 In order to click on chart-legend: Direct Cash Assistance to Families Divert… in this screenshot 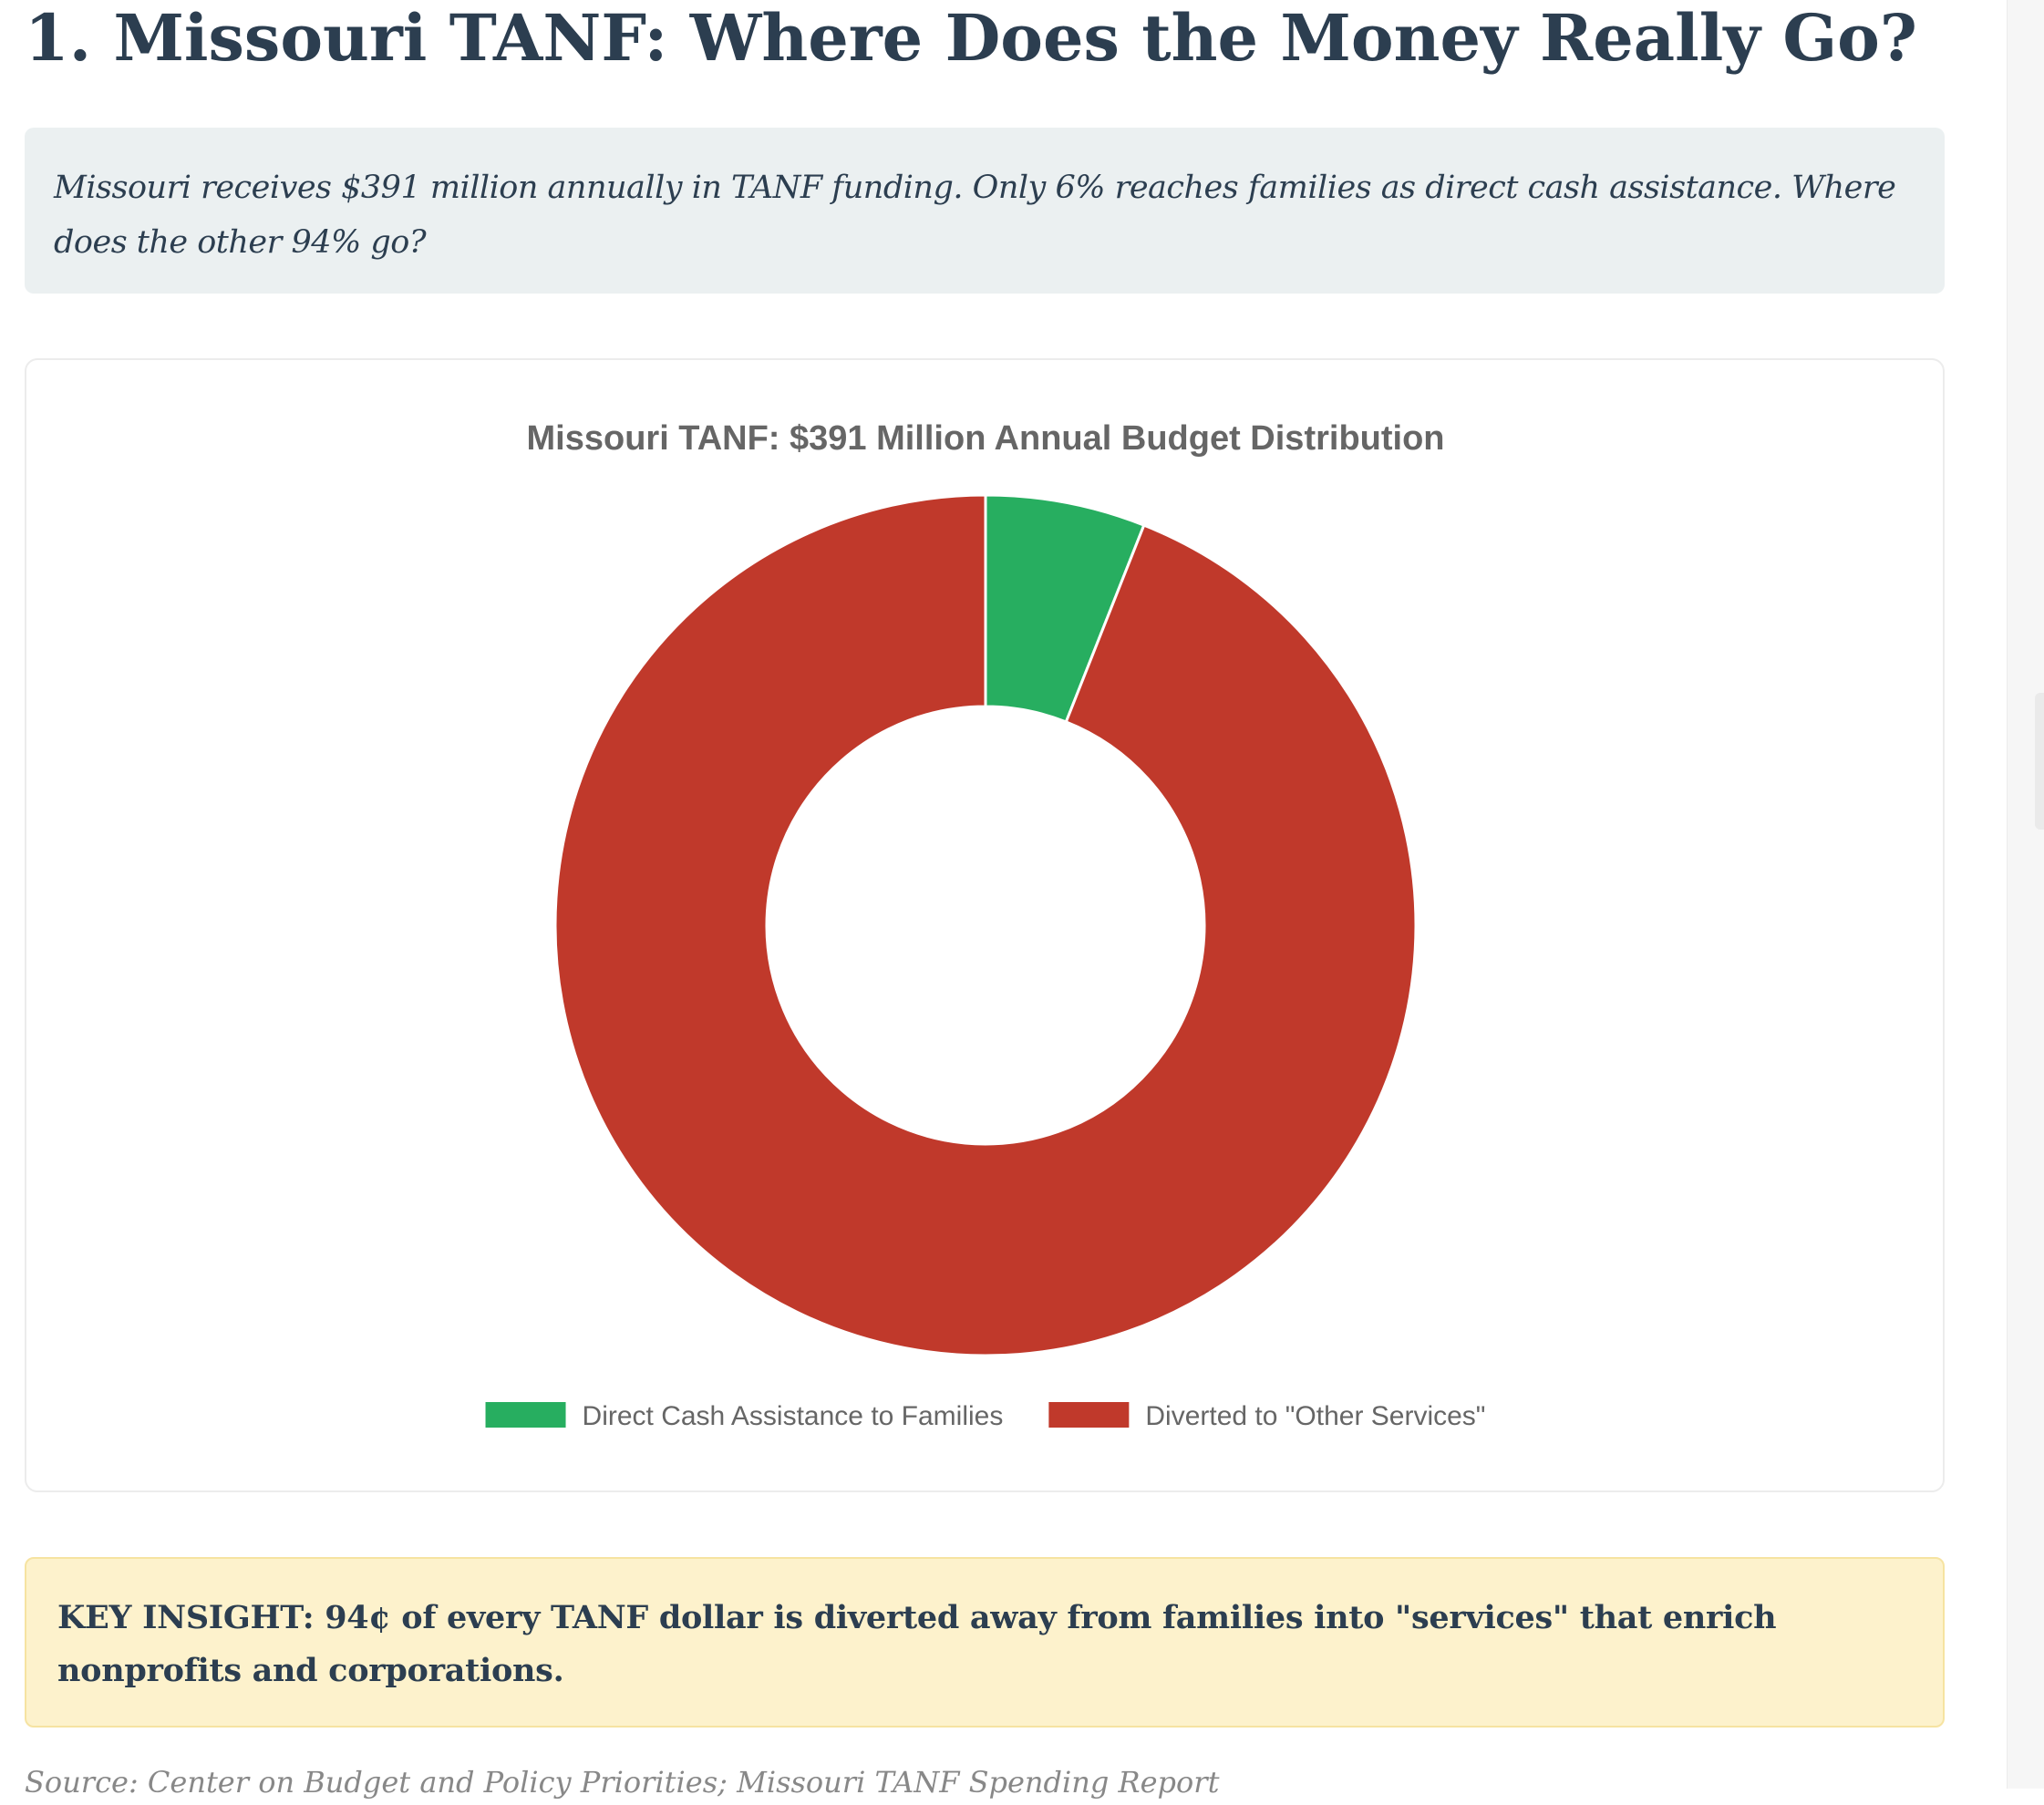, I will do `click(985, 1416)`.